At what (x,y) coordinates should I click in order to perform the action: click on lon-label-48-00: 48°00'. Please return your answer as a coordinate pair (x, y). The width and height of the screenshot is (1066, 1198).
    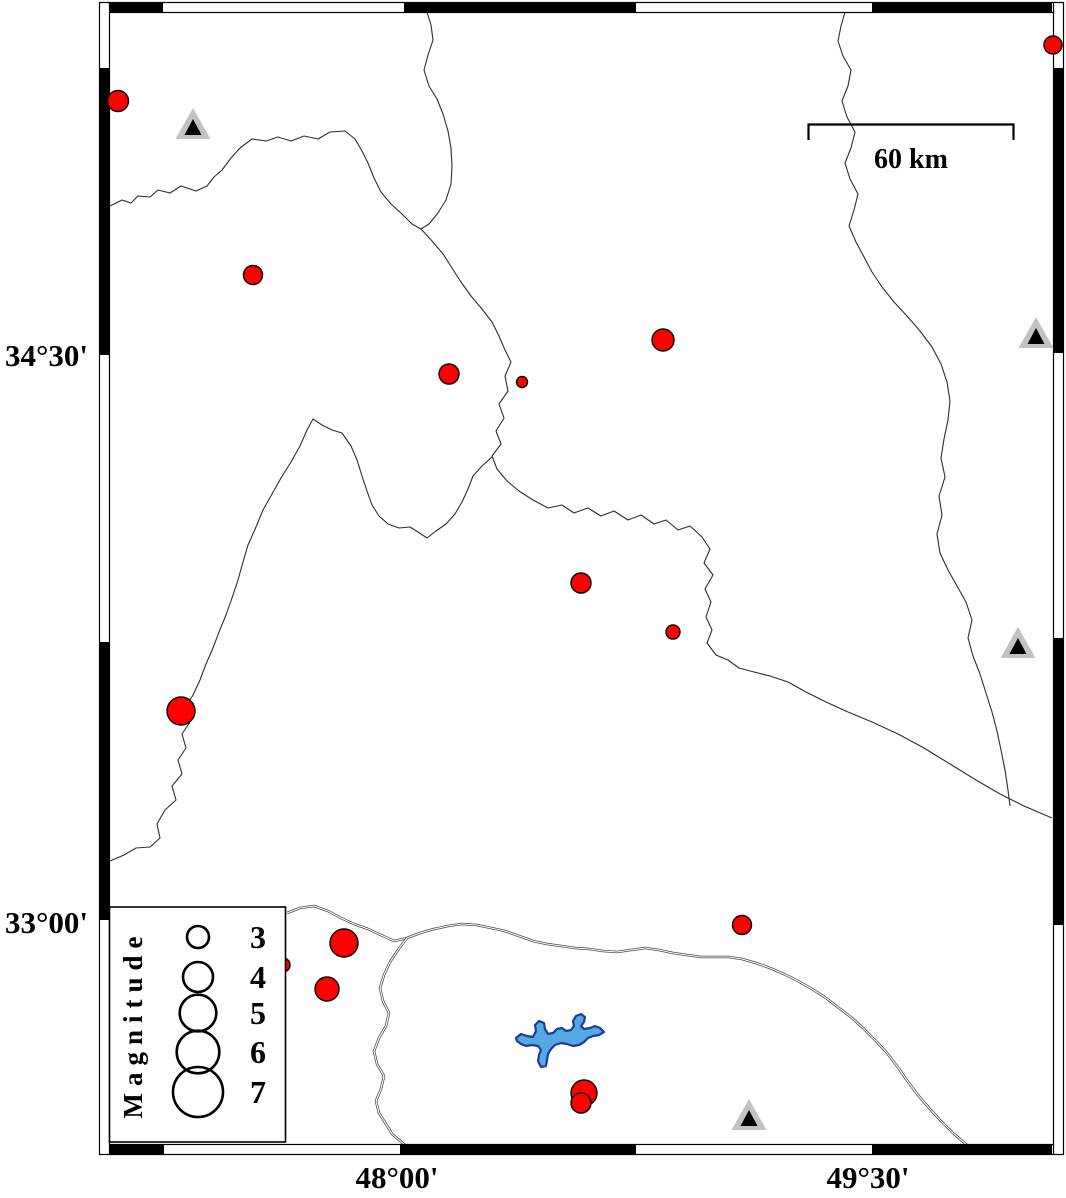
    Looking at the image, I should click on (396, 1176).